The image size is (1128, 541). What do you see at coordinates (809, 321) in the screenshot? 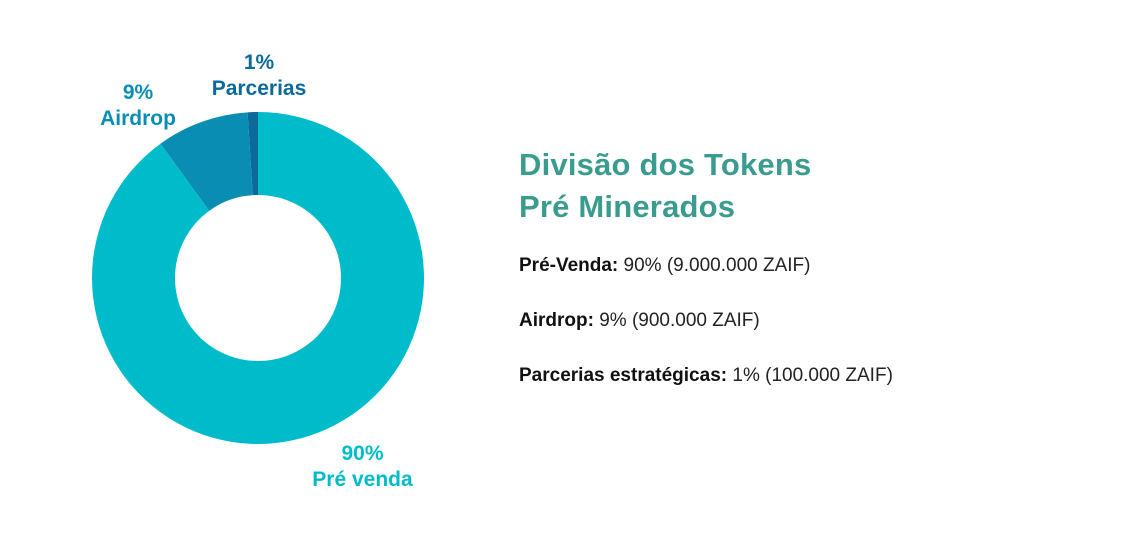
I see `distribution-item-airdrop: Airdrop: 9% (900.000 ZAIF)` at bounding box center [809, 321].